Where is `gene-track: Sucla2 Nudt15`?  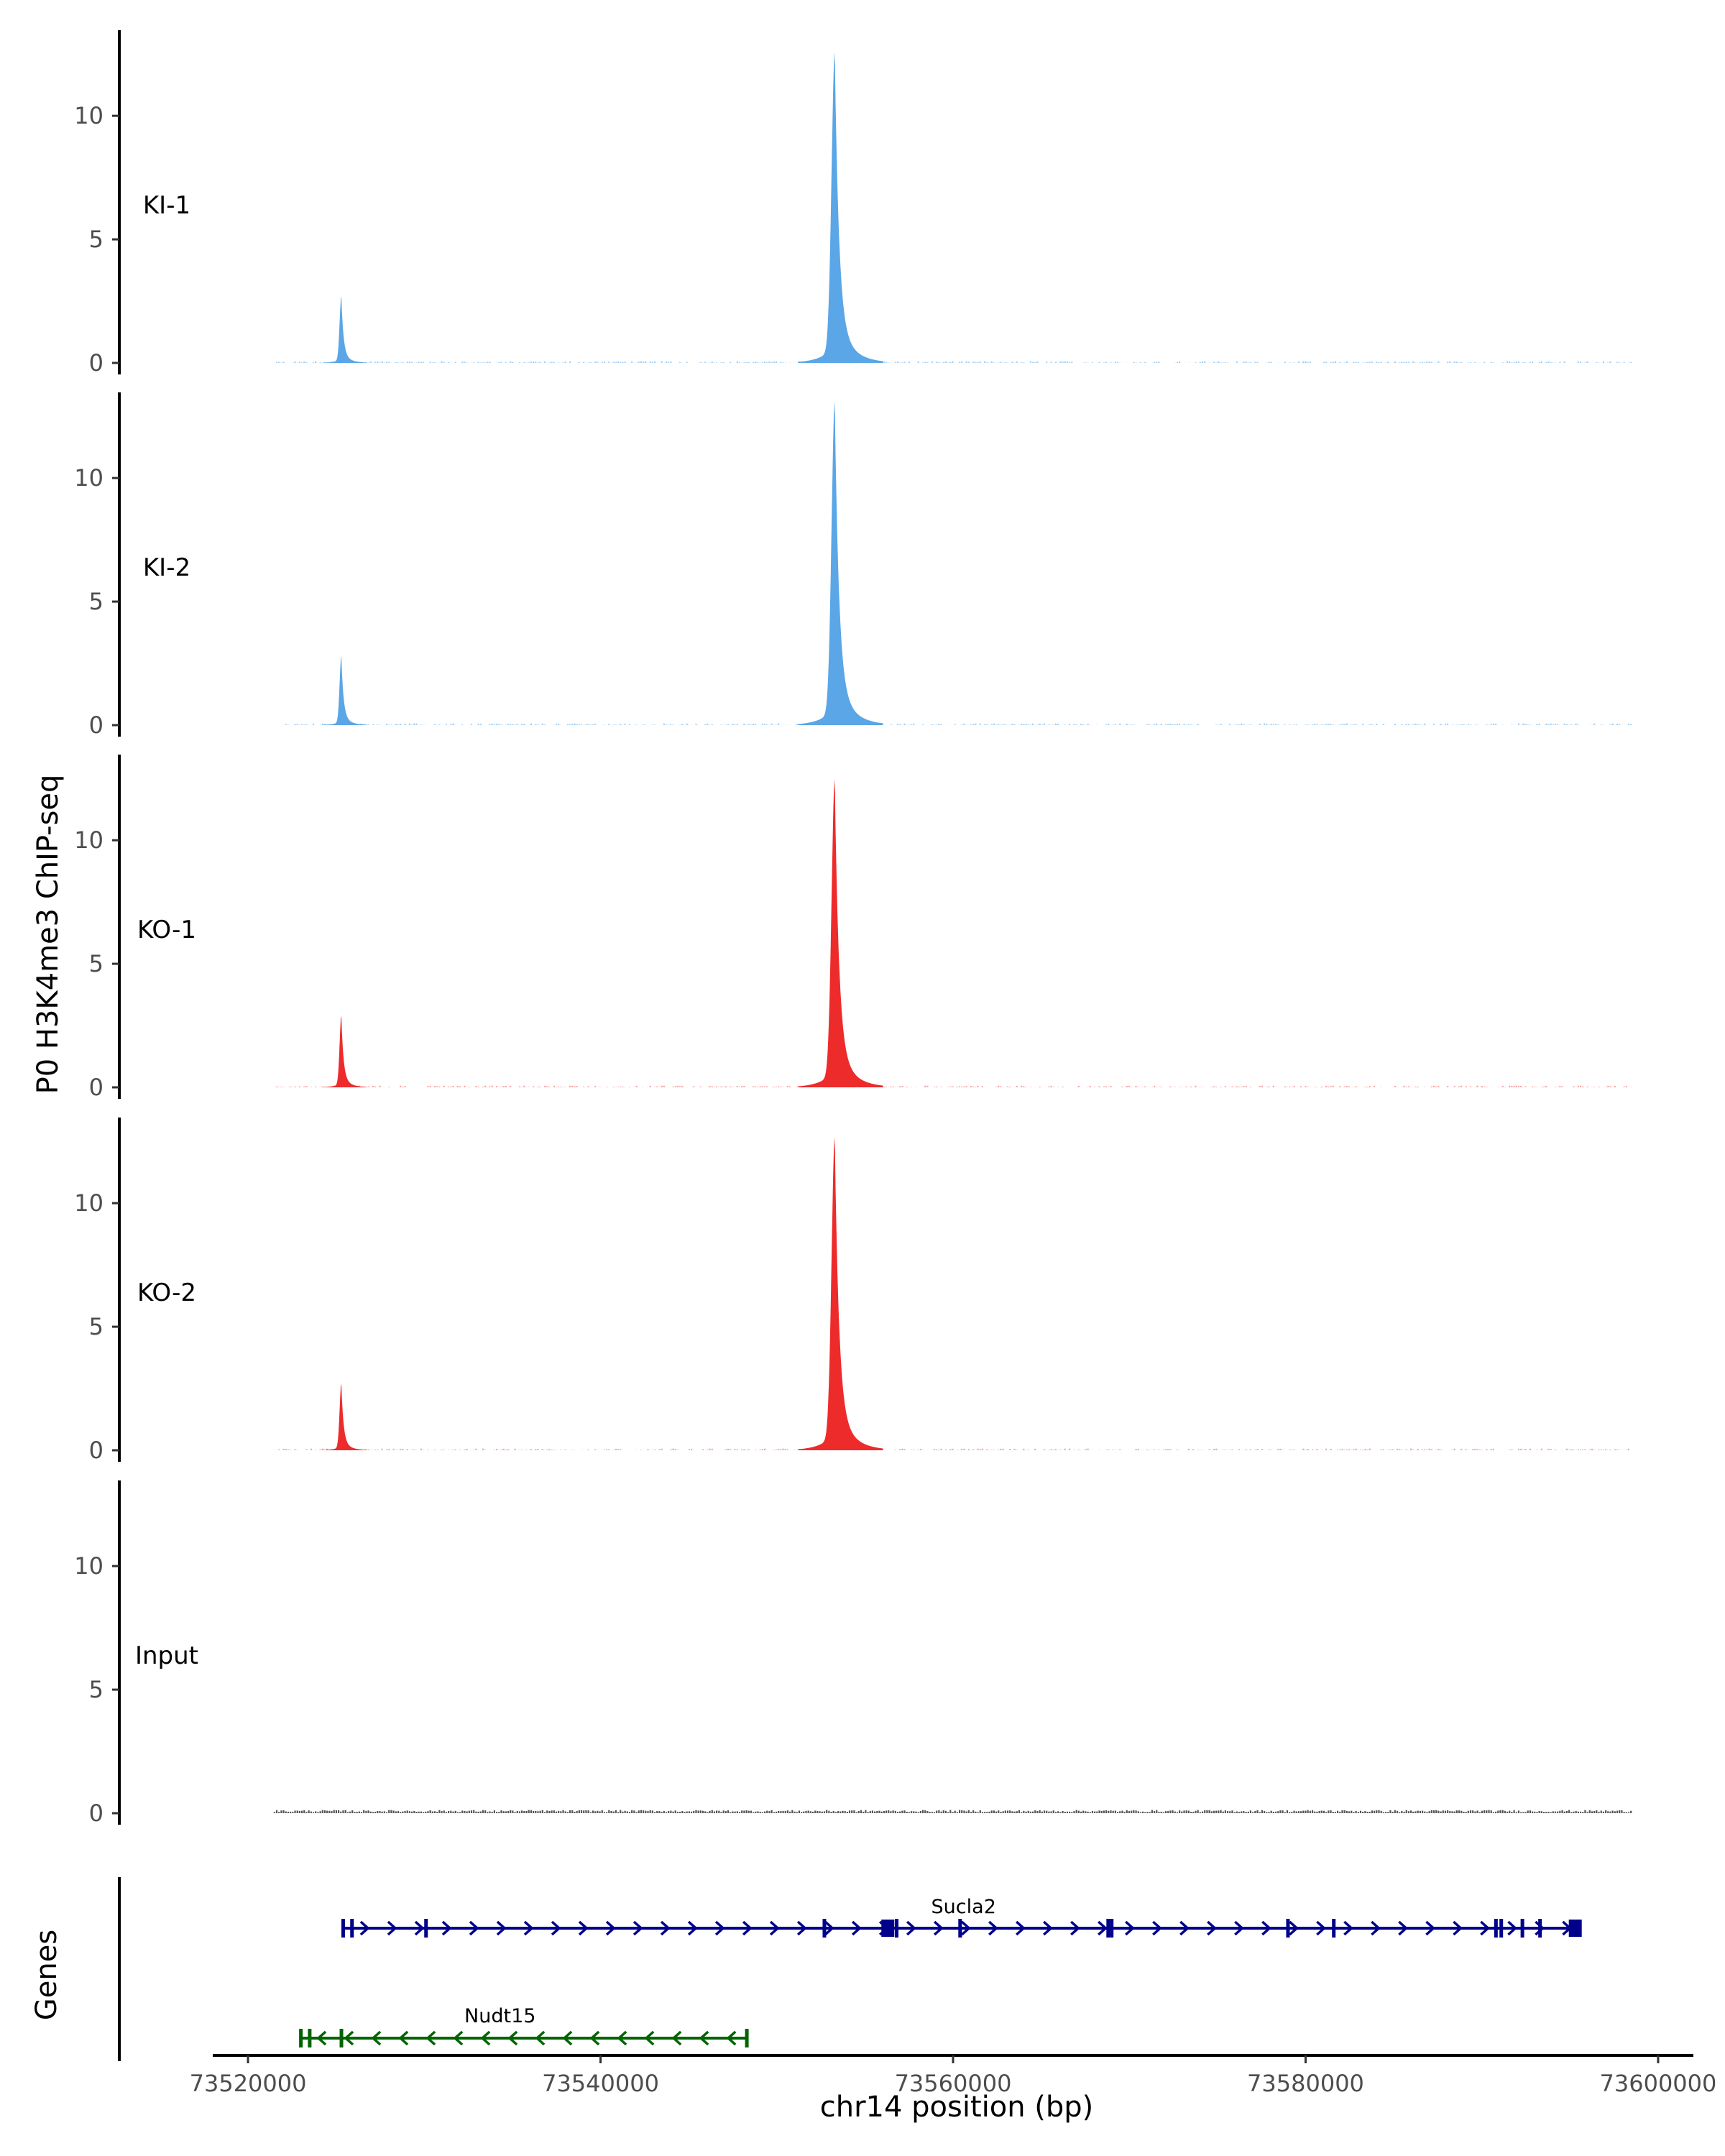
gene-track: Sucla2 Nudt15 is located at coordinates (850, 1969).